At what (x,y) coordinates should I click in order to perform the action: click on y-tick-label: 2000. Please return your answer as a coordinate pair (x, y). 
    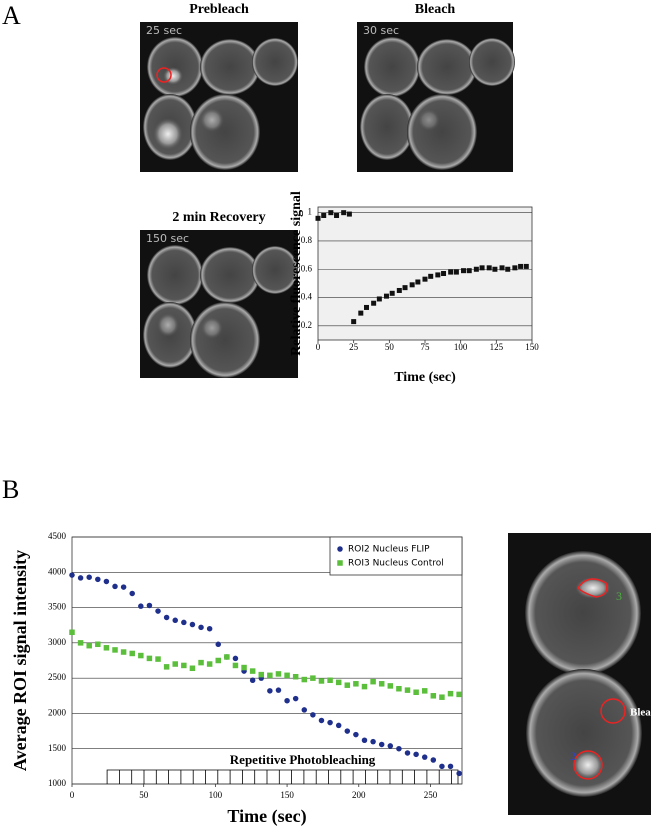
    Looking at the image, I should click on (57, 712).